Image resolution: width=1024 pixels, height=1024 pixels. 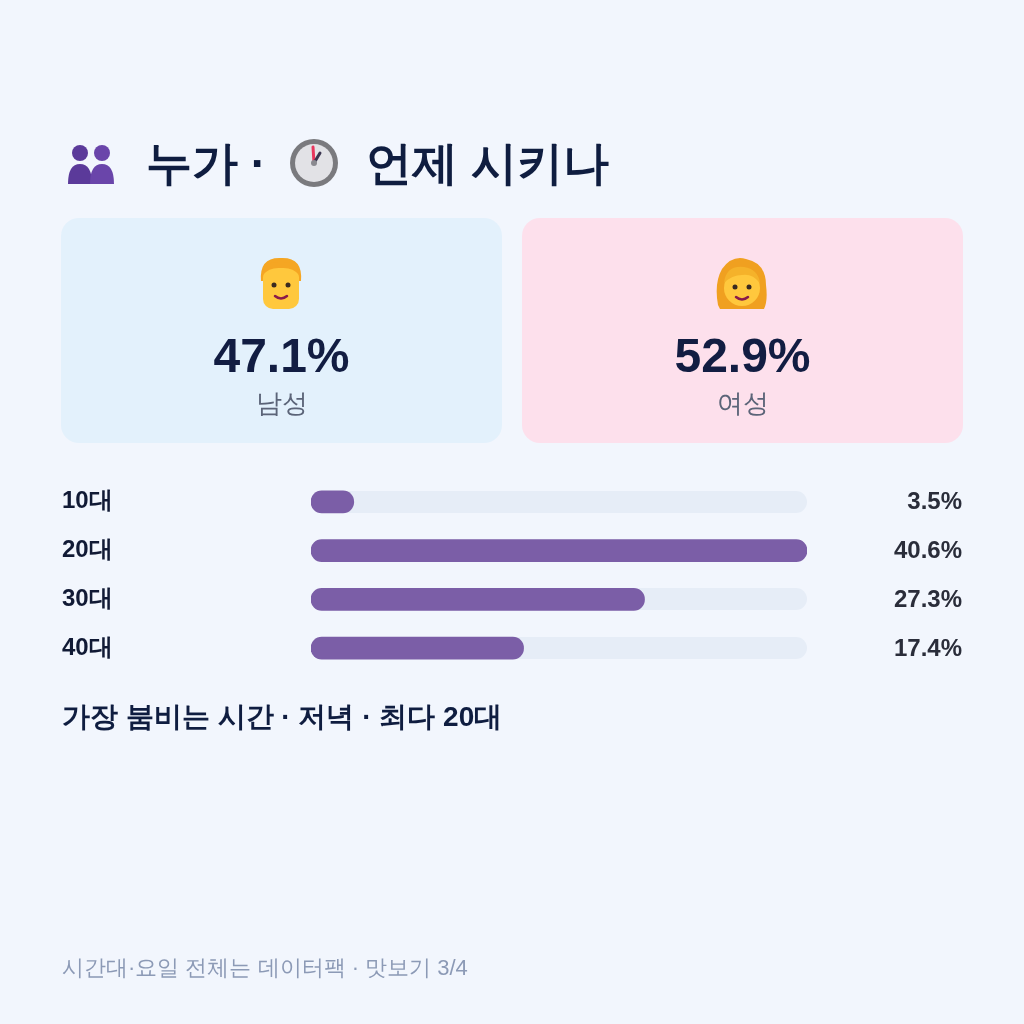 What do you see at coordinates (87, 549) in the screenshot?
I see `y-tick-label: 20대` at bounding box center [87, 549].